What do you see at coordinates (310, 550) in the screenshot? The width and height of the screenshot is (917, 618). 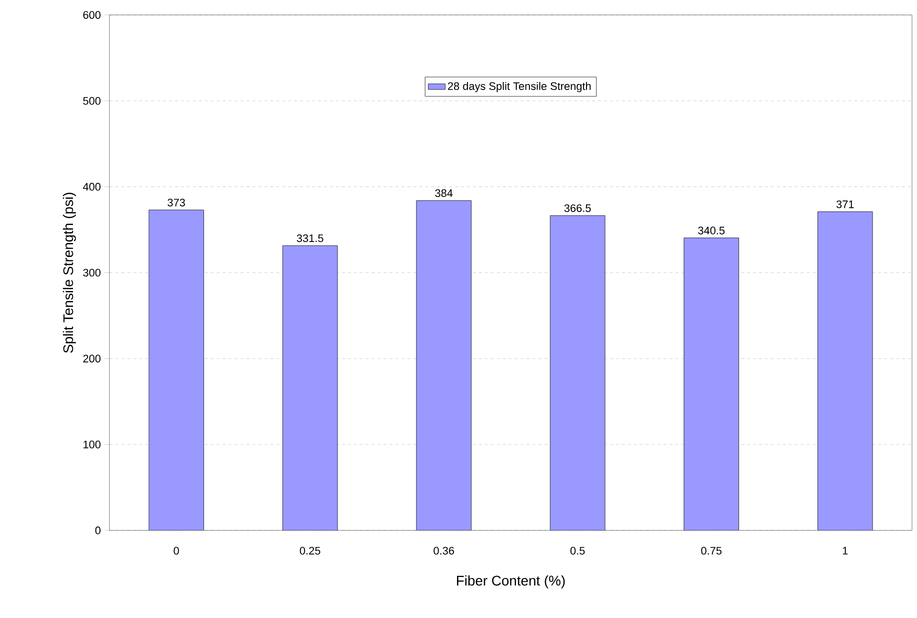 I see `x-tick-label: 0.25` at bounding box center [310, 550].